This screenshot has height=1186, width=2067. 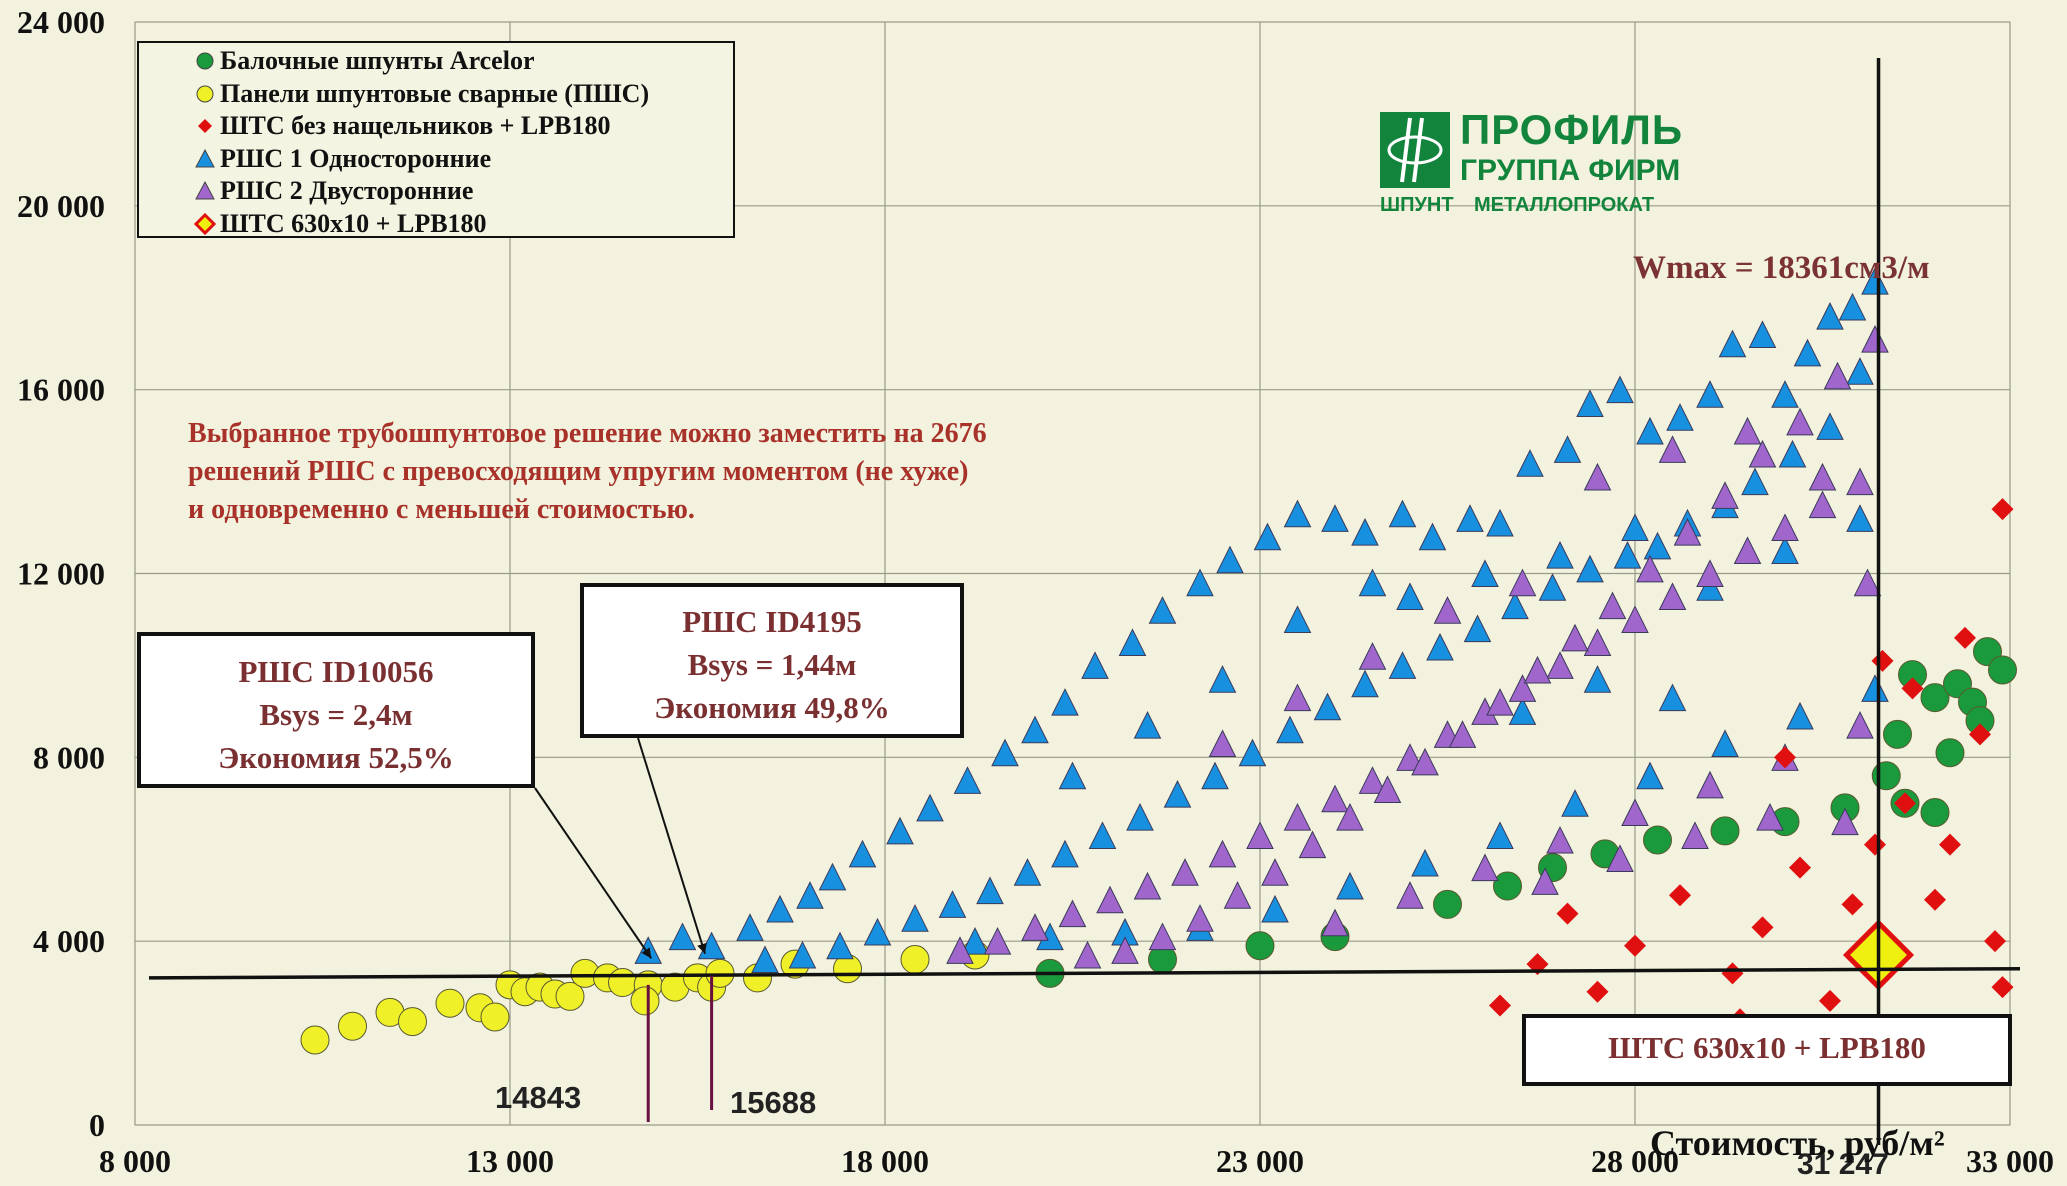 What do you see at coordinates (1781, 268) in the screenshot?
I see `wmax-label: Wmax = 18361см3/м` at bounding box center [1781, 268].